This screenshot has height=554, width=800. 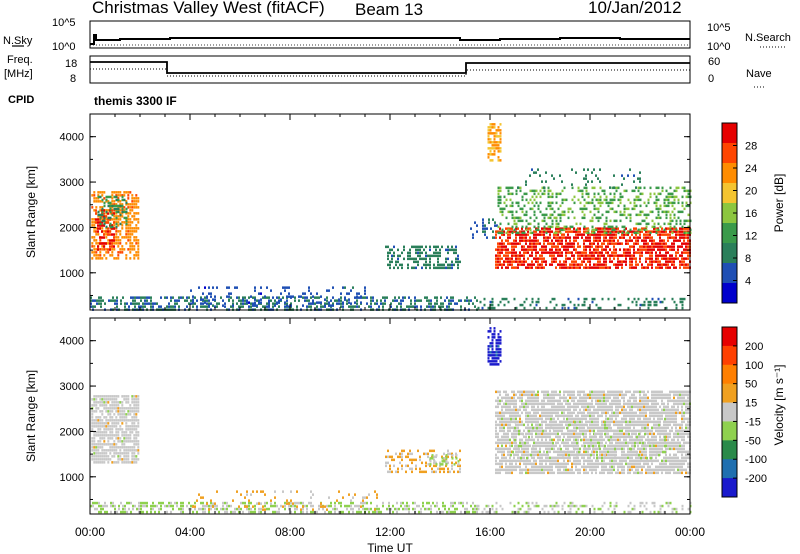 What do you see at coordinates (751, 169) in the screenshot?
I see `colorbar-tick-label: 24` at bounding box center [751, 169].